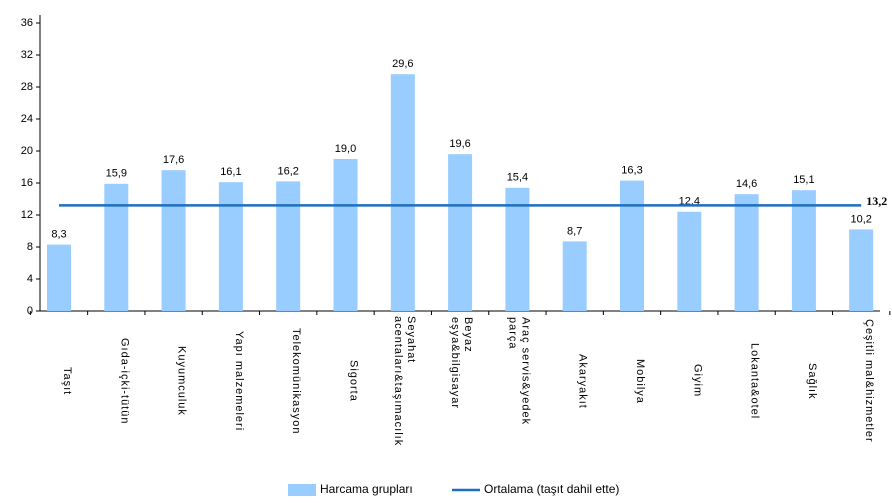 The image size is (892, 503). I want to click on x-tick-label: Gıda-içki-tütün, so click(124, 381).